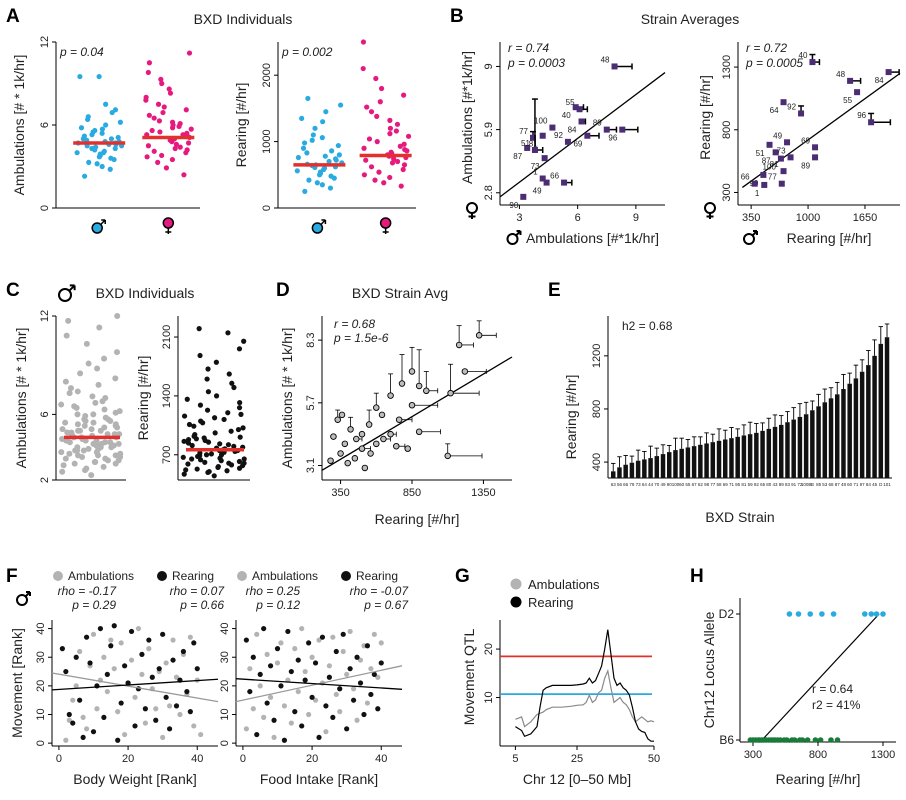 This screenshot has width=906, height=800. I want to click on panel-d-title: BXD Strain Avg, so click(400, 293).